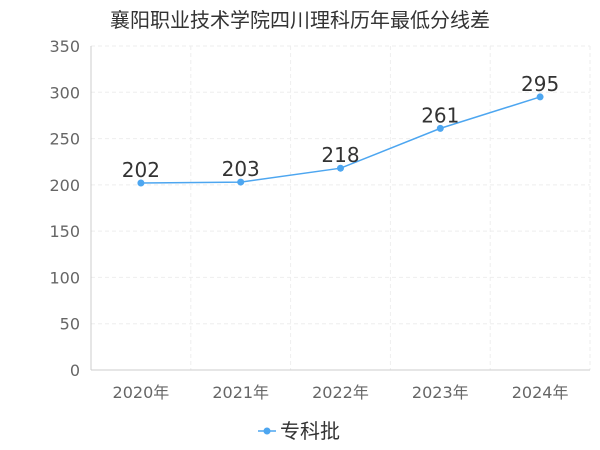 Image resolution: width=600 pixels, height=450 pixels. Describe the element at coordinates (64, 231) in the screenshot. I see `y-tick-label: 150` at that location.